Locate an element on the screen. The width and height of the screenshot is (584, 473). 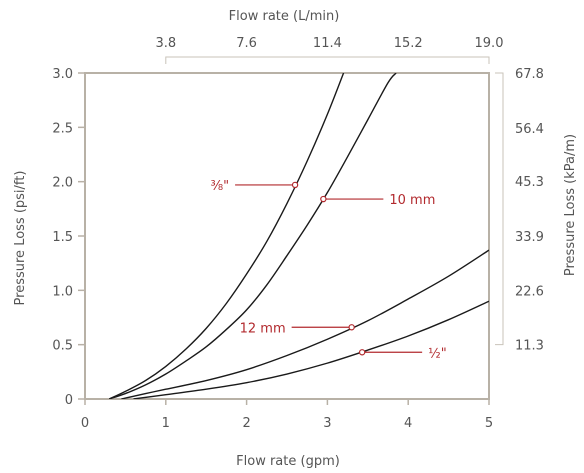
x-tick-label: 2 is located at coordinates (246, 423).